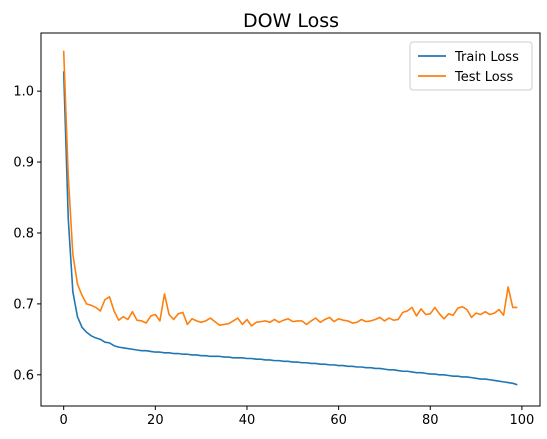  I want to click on chart-title: DOW Loss, so click(291, 21).